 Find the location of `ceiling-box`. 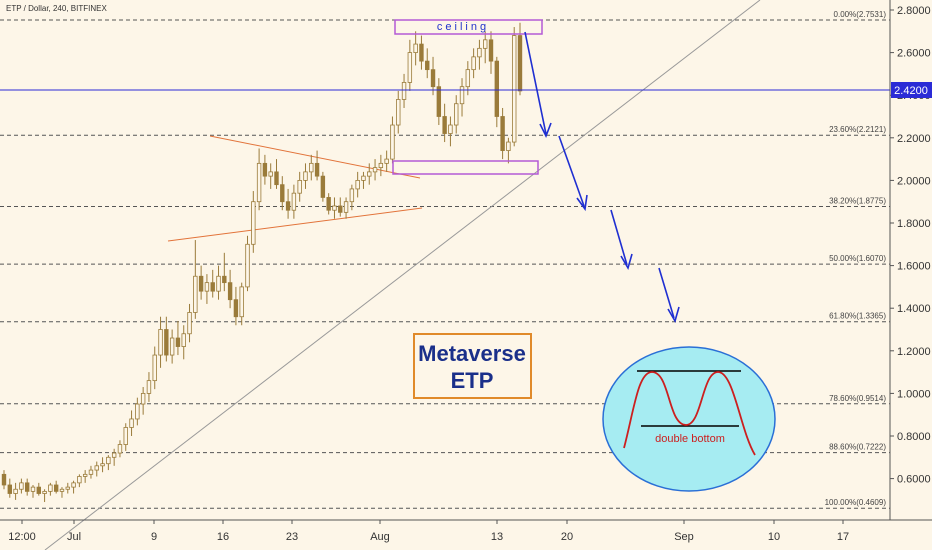

ceiling-box is located at coordinates (468, 27).